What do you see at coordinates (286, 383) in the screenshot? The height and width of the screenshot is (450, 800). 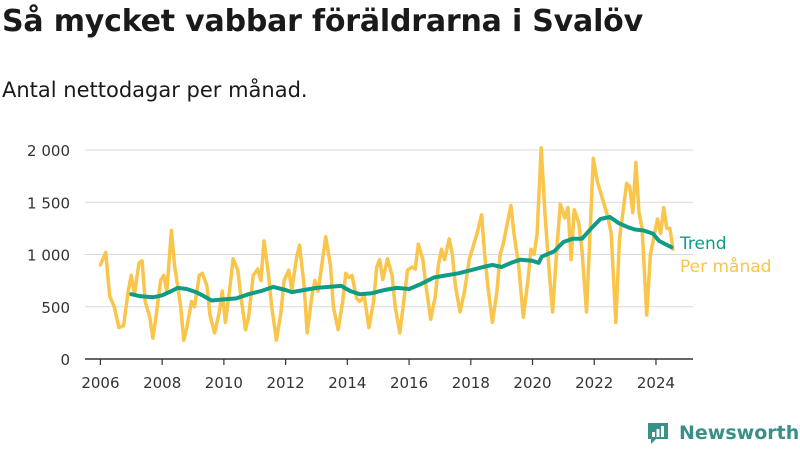 I see `x-tick-label: 2012` at bounding box center [286, 383].